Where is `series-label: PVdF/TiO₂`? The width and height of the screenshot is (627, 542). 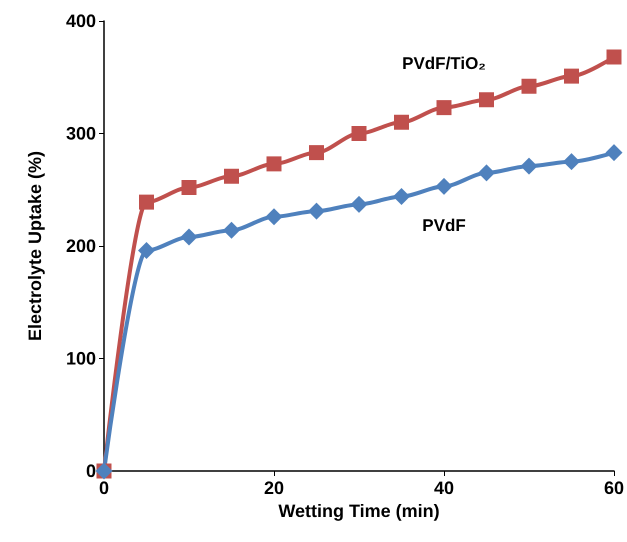 series-label: PVdF/TiO₂ is located at coordinates (444, 64).